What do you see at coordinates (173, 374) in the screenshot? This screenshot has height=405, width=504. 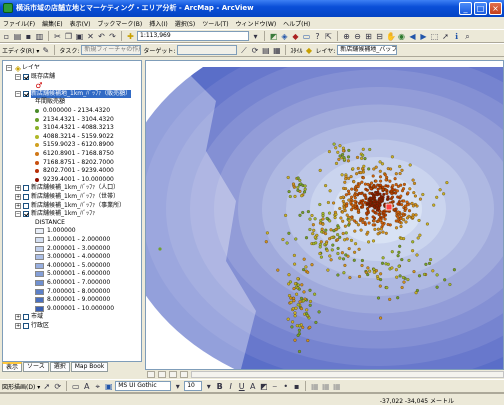 I see `refresh-button` at bounding box center [173, 374].